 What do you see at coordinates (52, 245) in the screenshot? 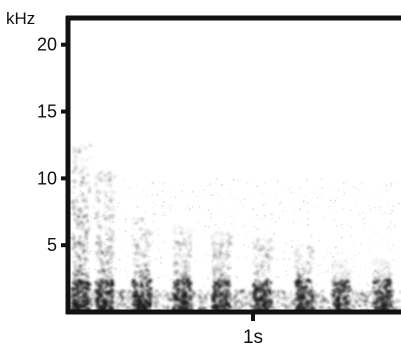
I see `y-tick-label: 5` at bounding box center [52, 245].